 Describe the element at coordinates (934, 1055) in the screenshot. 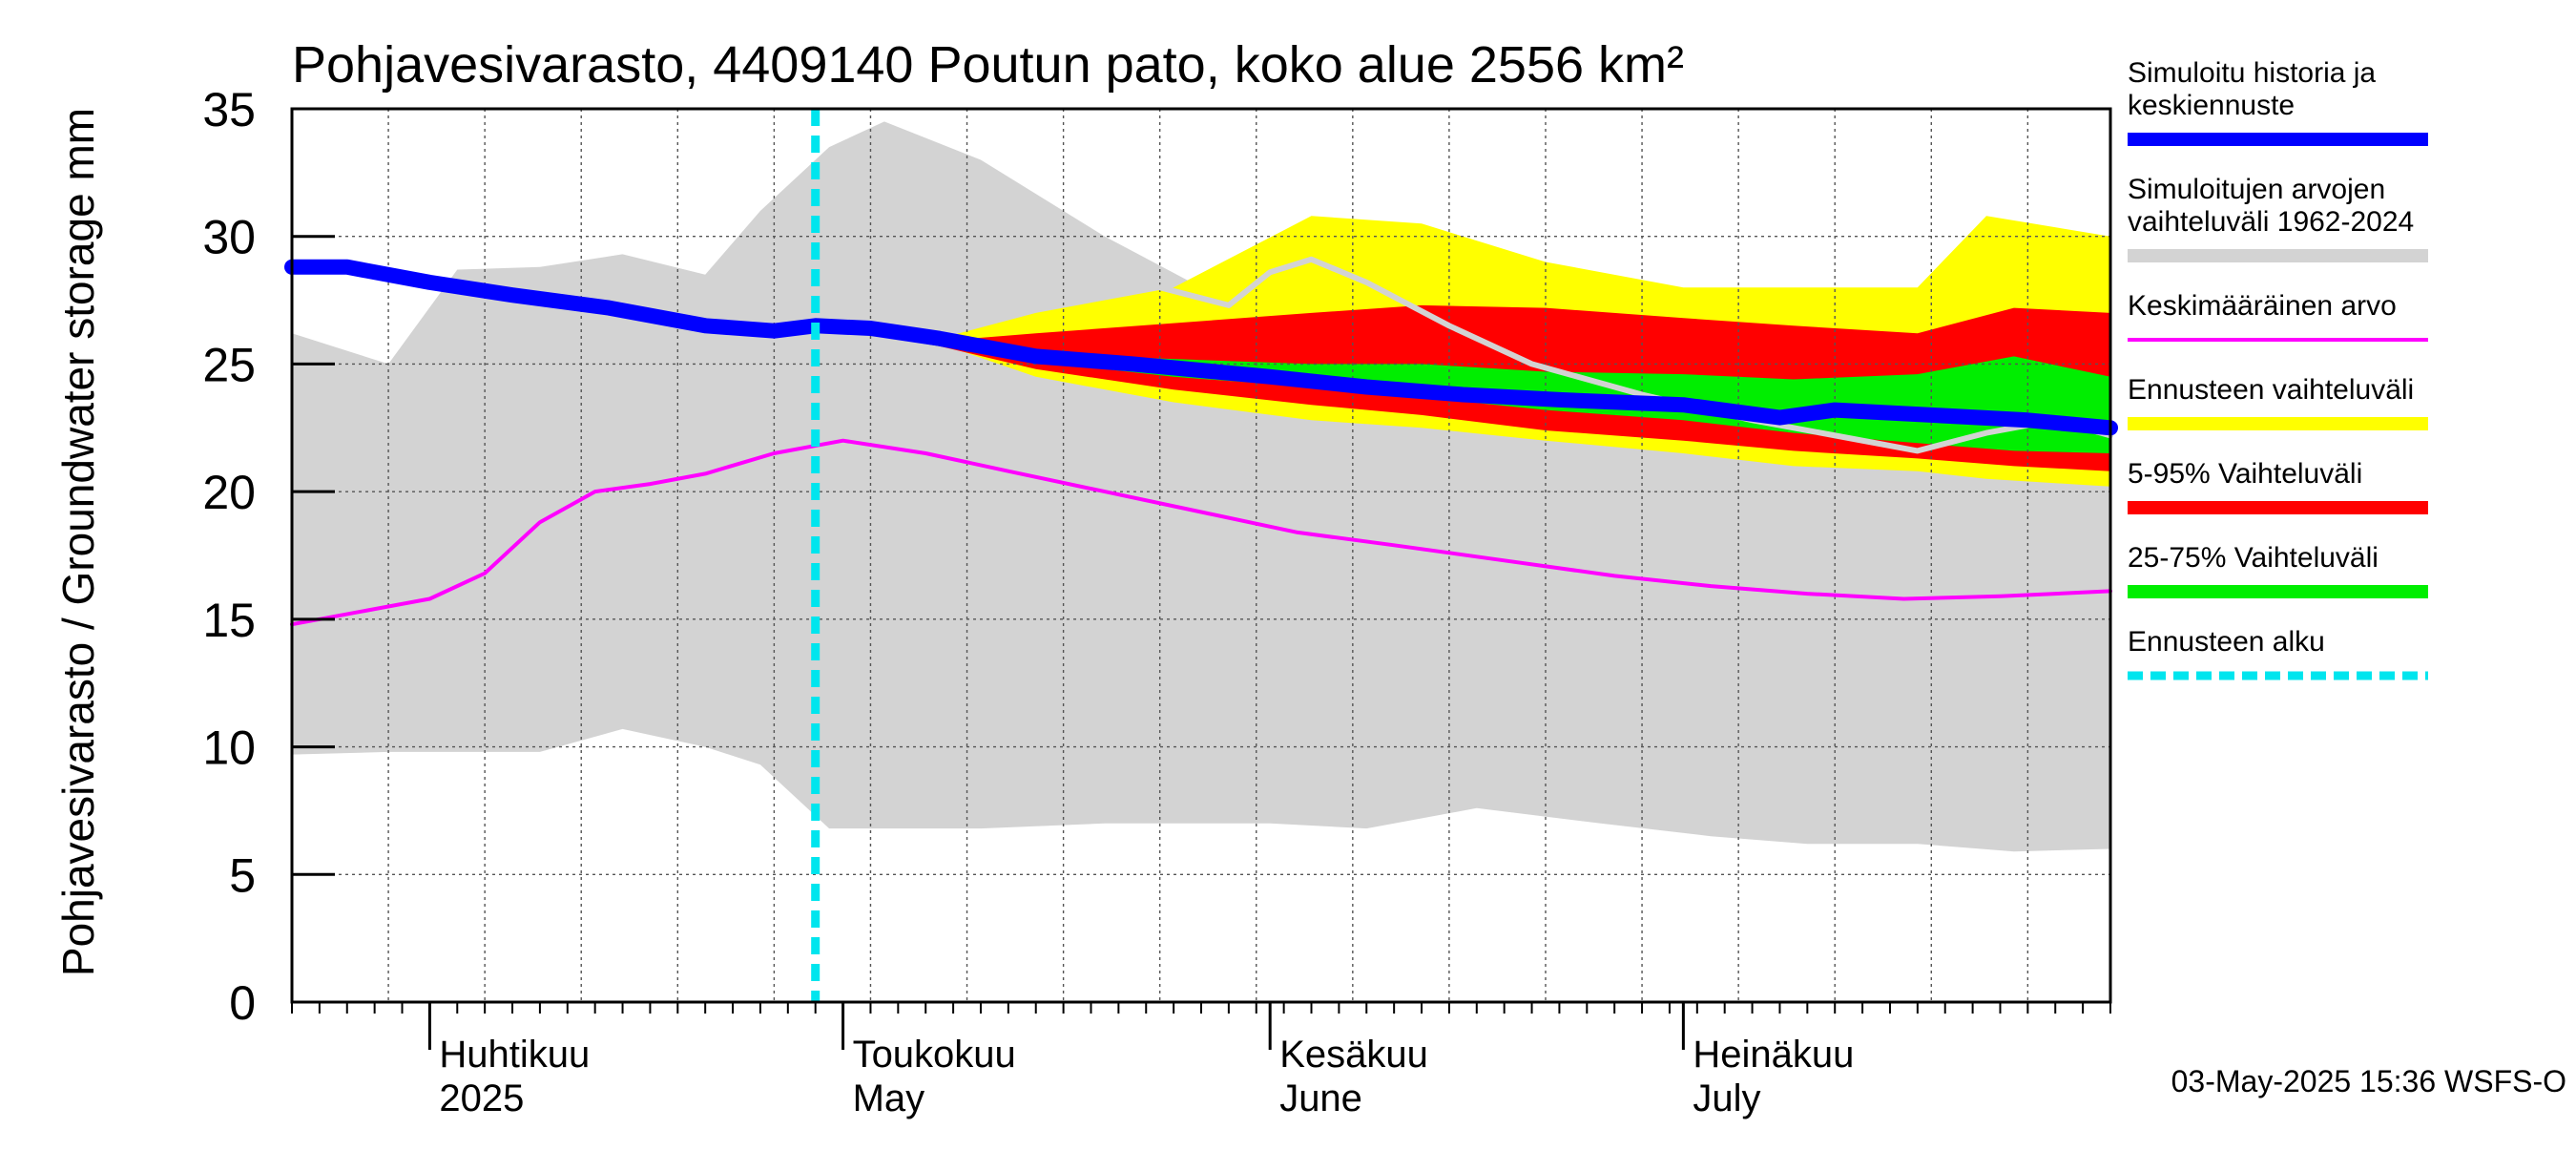

I see `month-label: Toukokuu` at that location.